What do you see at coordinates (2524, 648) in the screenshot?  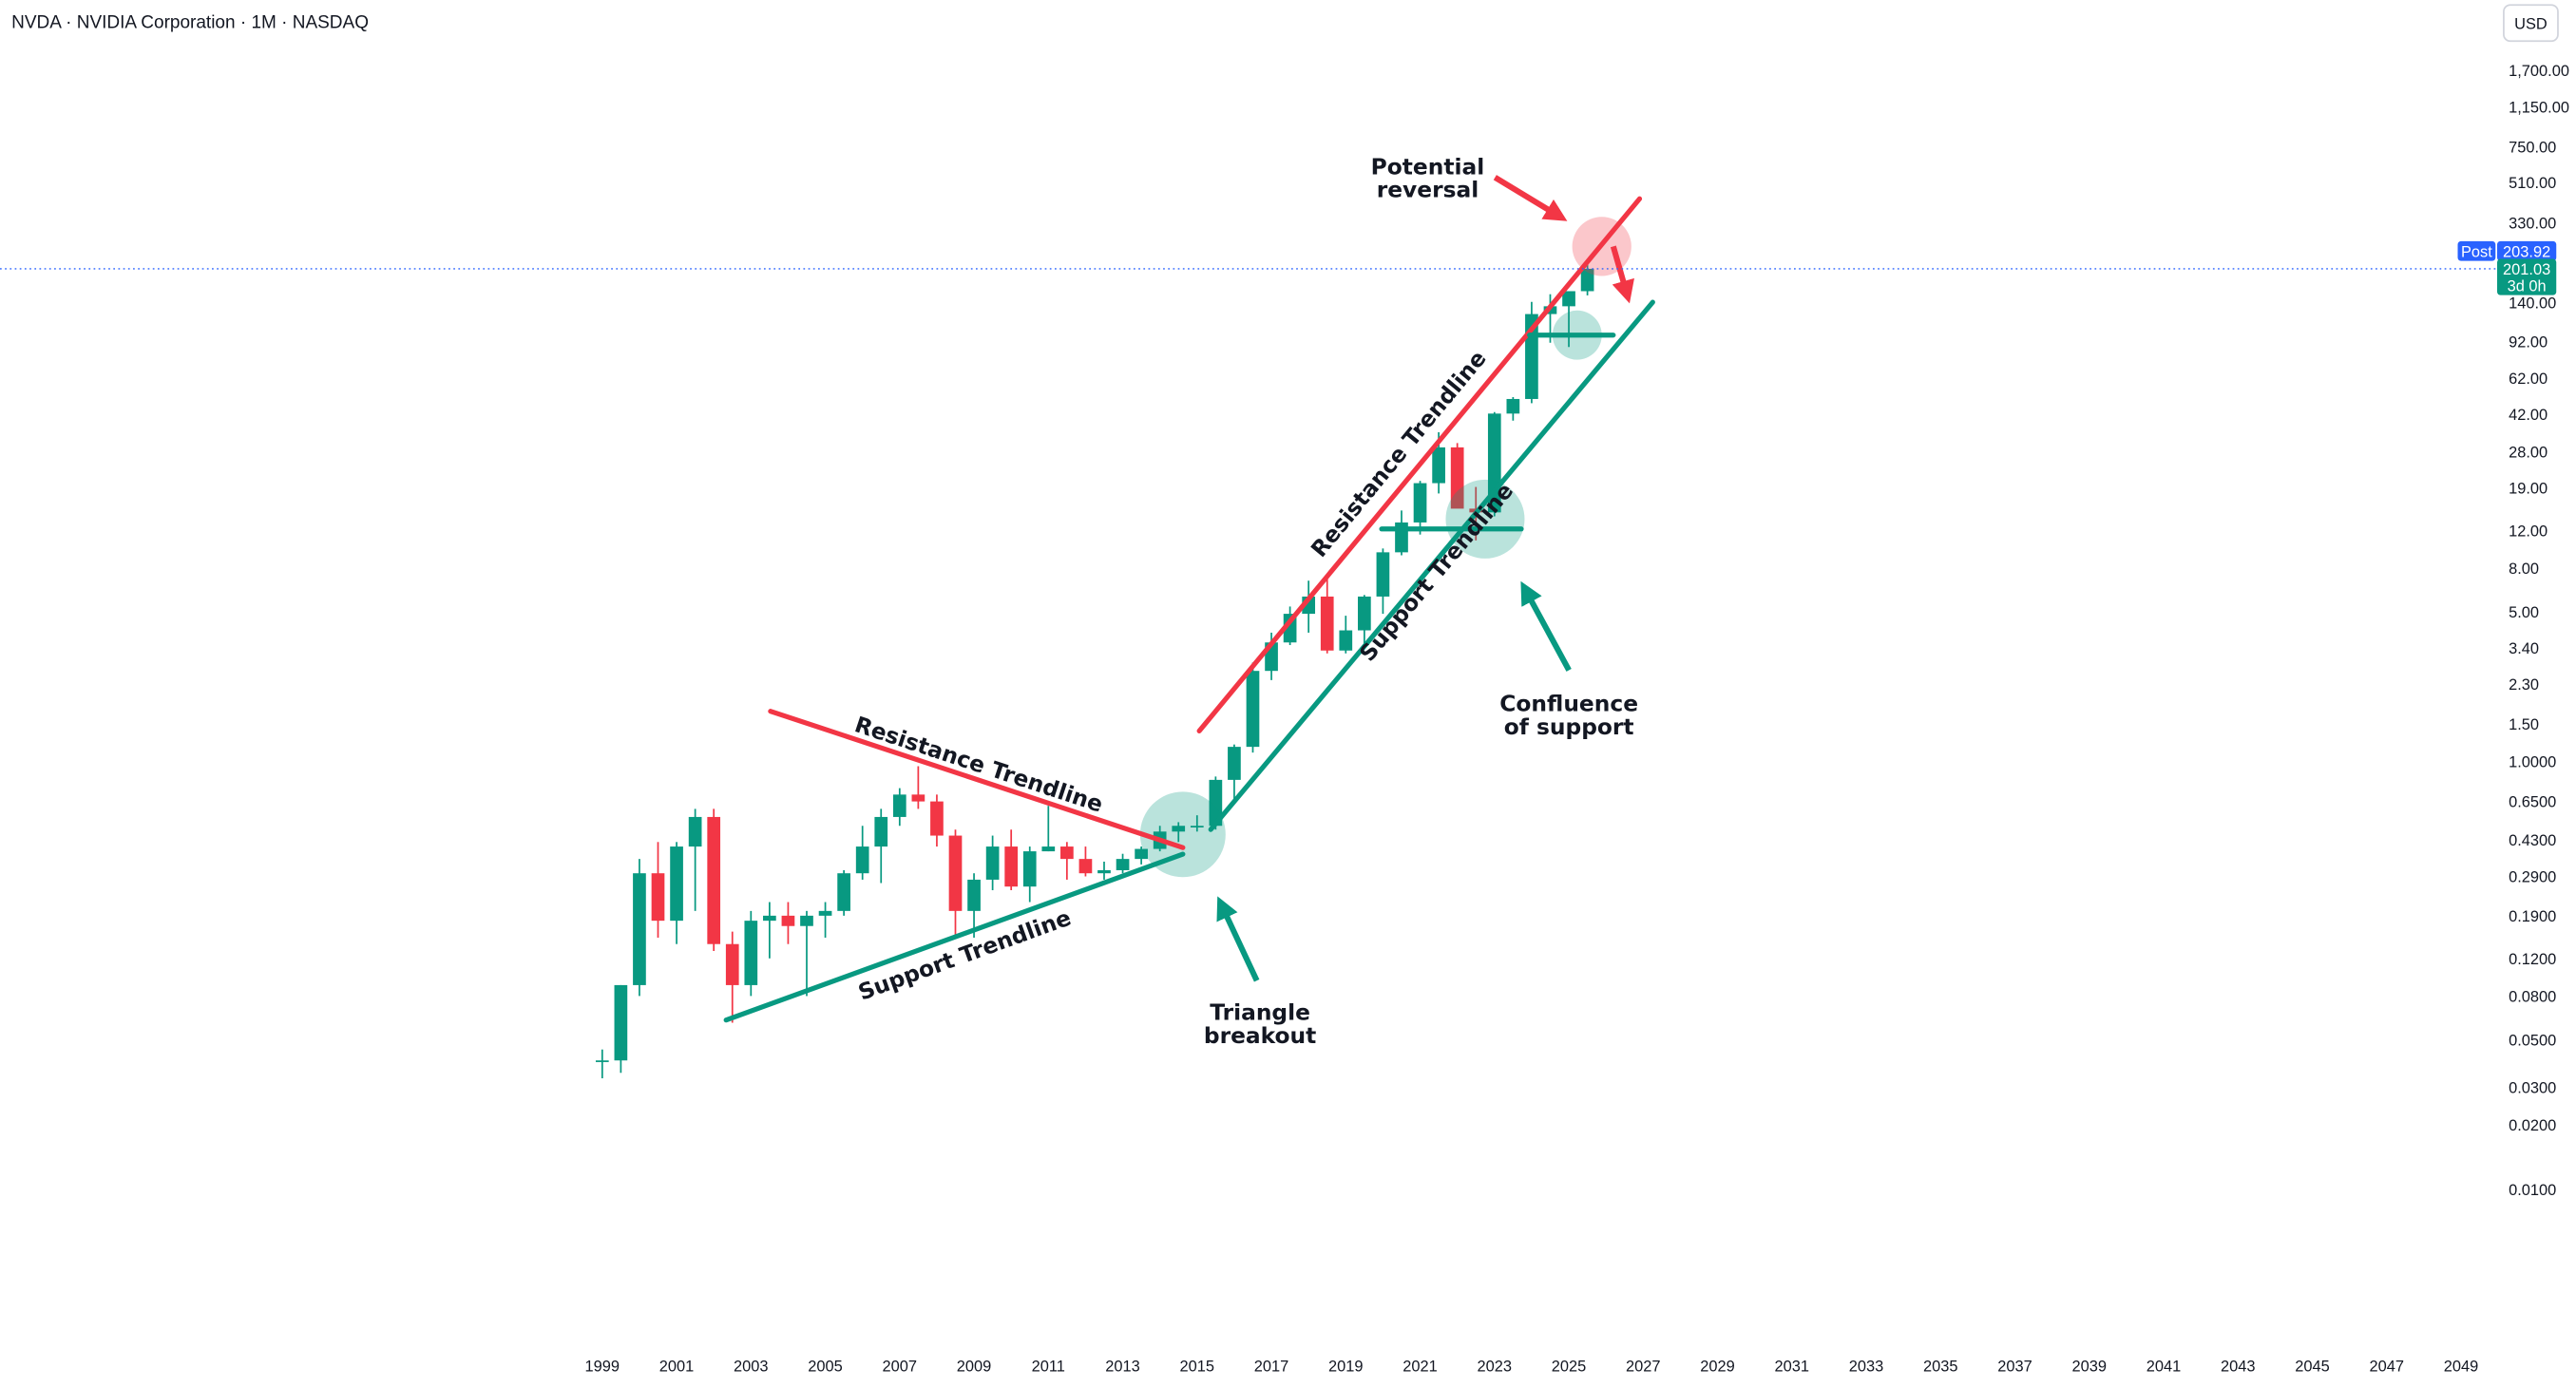 I see `y-tick-label: 3.40` at bounding box center [2524, 648].